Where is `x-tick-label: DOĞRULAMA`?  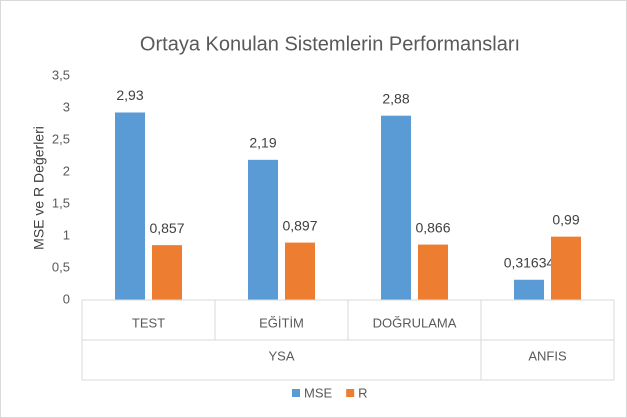
x-tick-label: DOĞRULAMA is located at coordinates (415, 322).